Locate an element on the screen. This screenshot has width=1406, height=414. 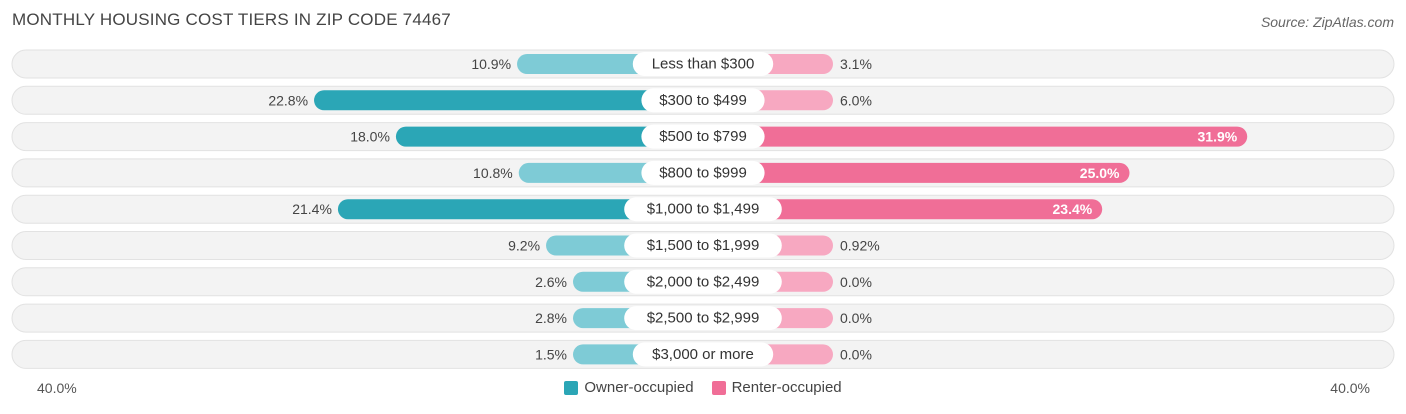
renter-value-label: 23.4% is located at coordinates (1073, 209).